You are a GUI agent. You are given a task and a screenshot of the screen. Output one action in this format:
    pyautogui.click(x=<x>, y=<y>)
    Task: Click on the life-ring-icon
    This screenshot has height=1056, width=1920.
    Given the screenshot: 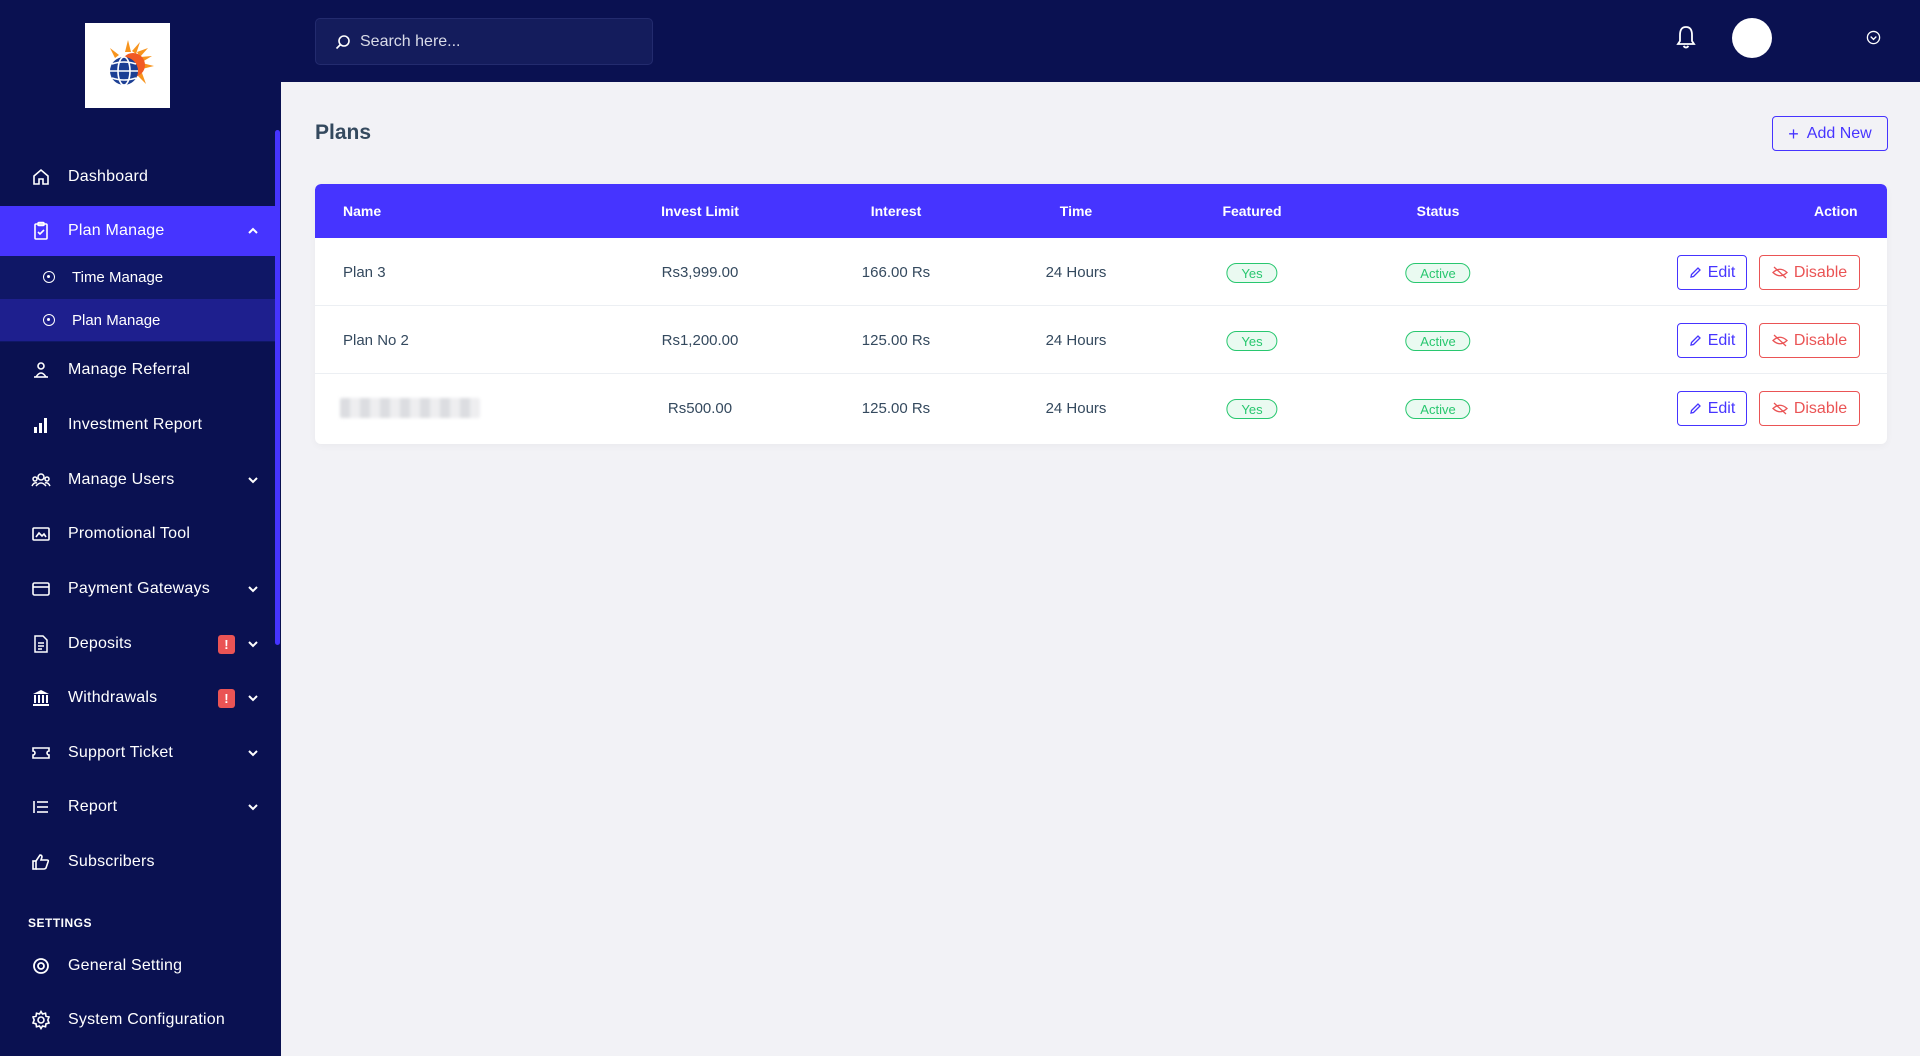 What is the action you would take?
    pyautogui.click(x=41, y=966)
    